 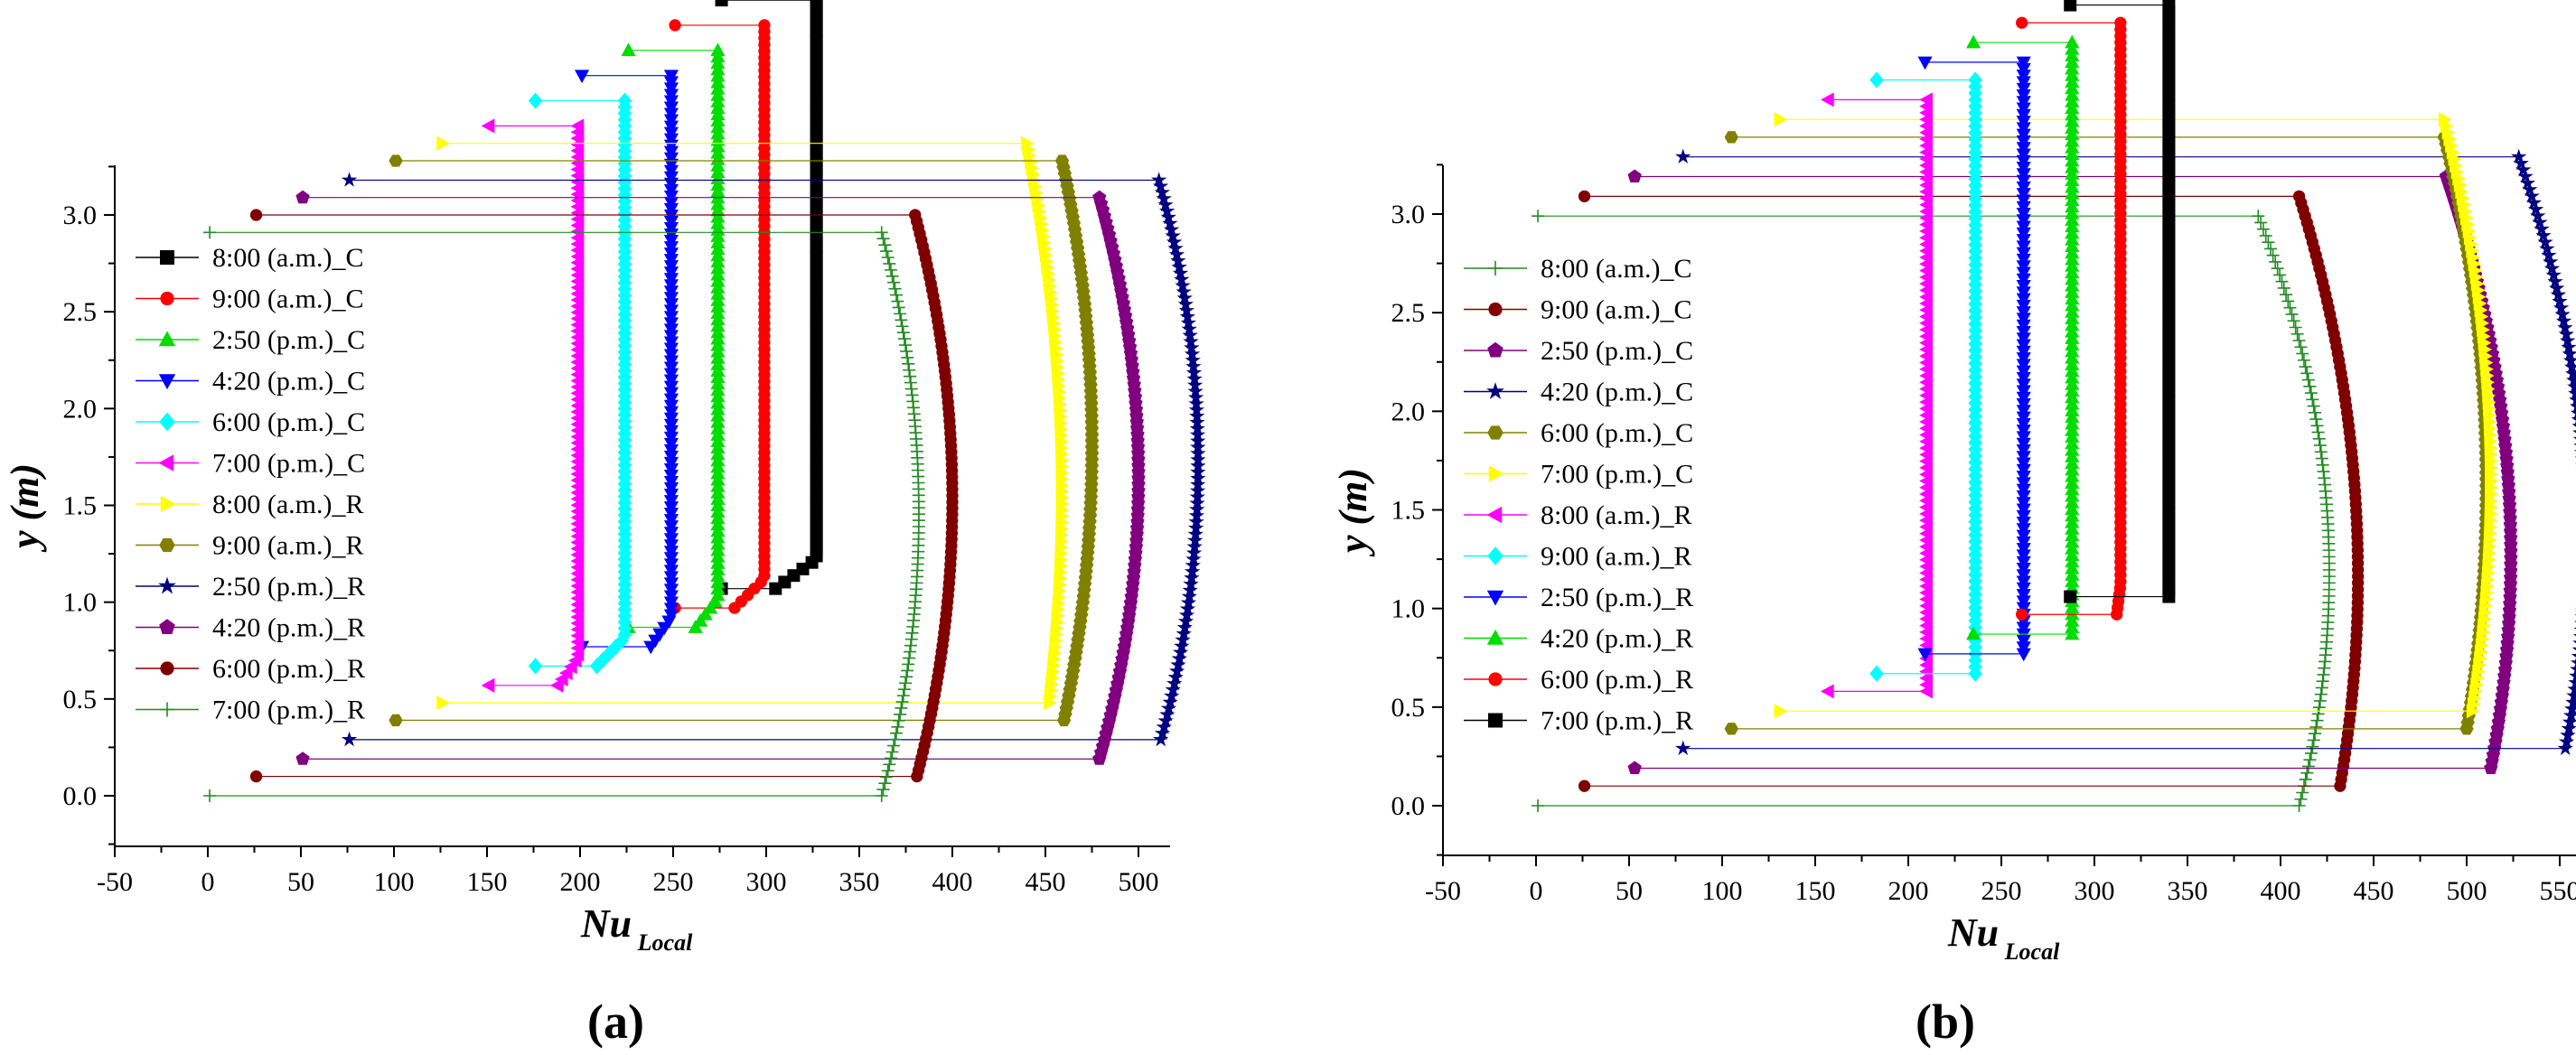 I want to click on legend-label: 9:00 (a.m.)_C, so click(x=1616, y=310).